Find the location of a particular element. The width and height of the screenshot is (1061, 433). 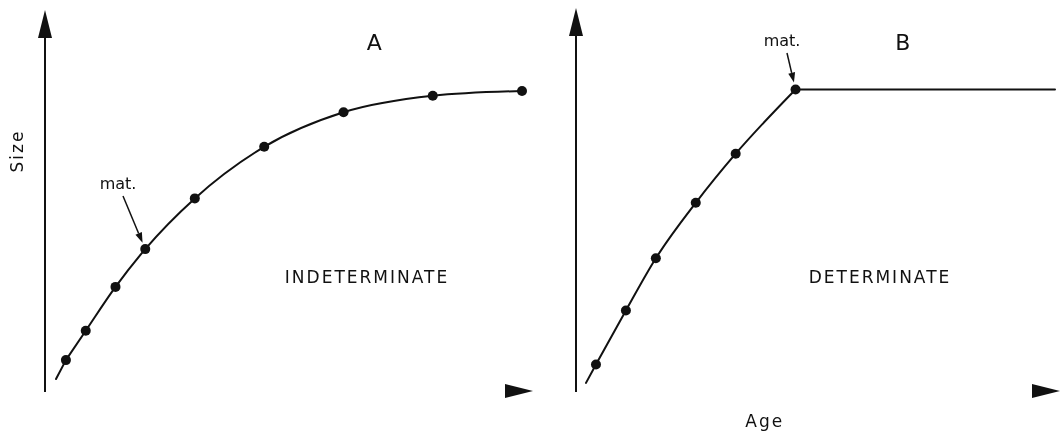

chart-title: B is located at coordinates (903, 42).